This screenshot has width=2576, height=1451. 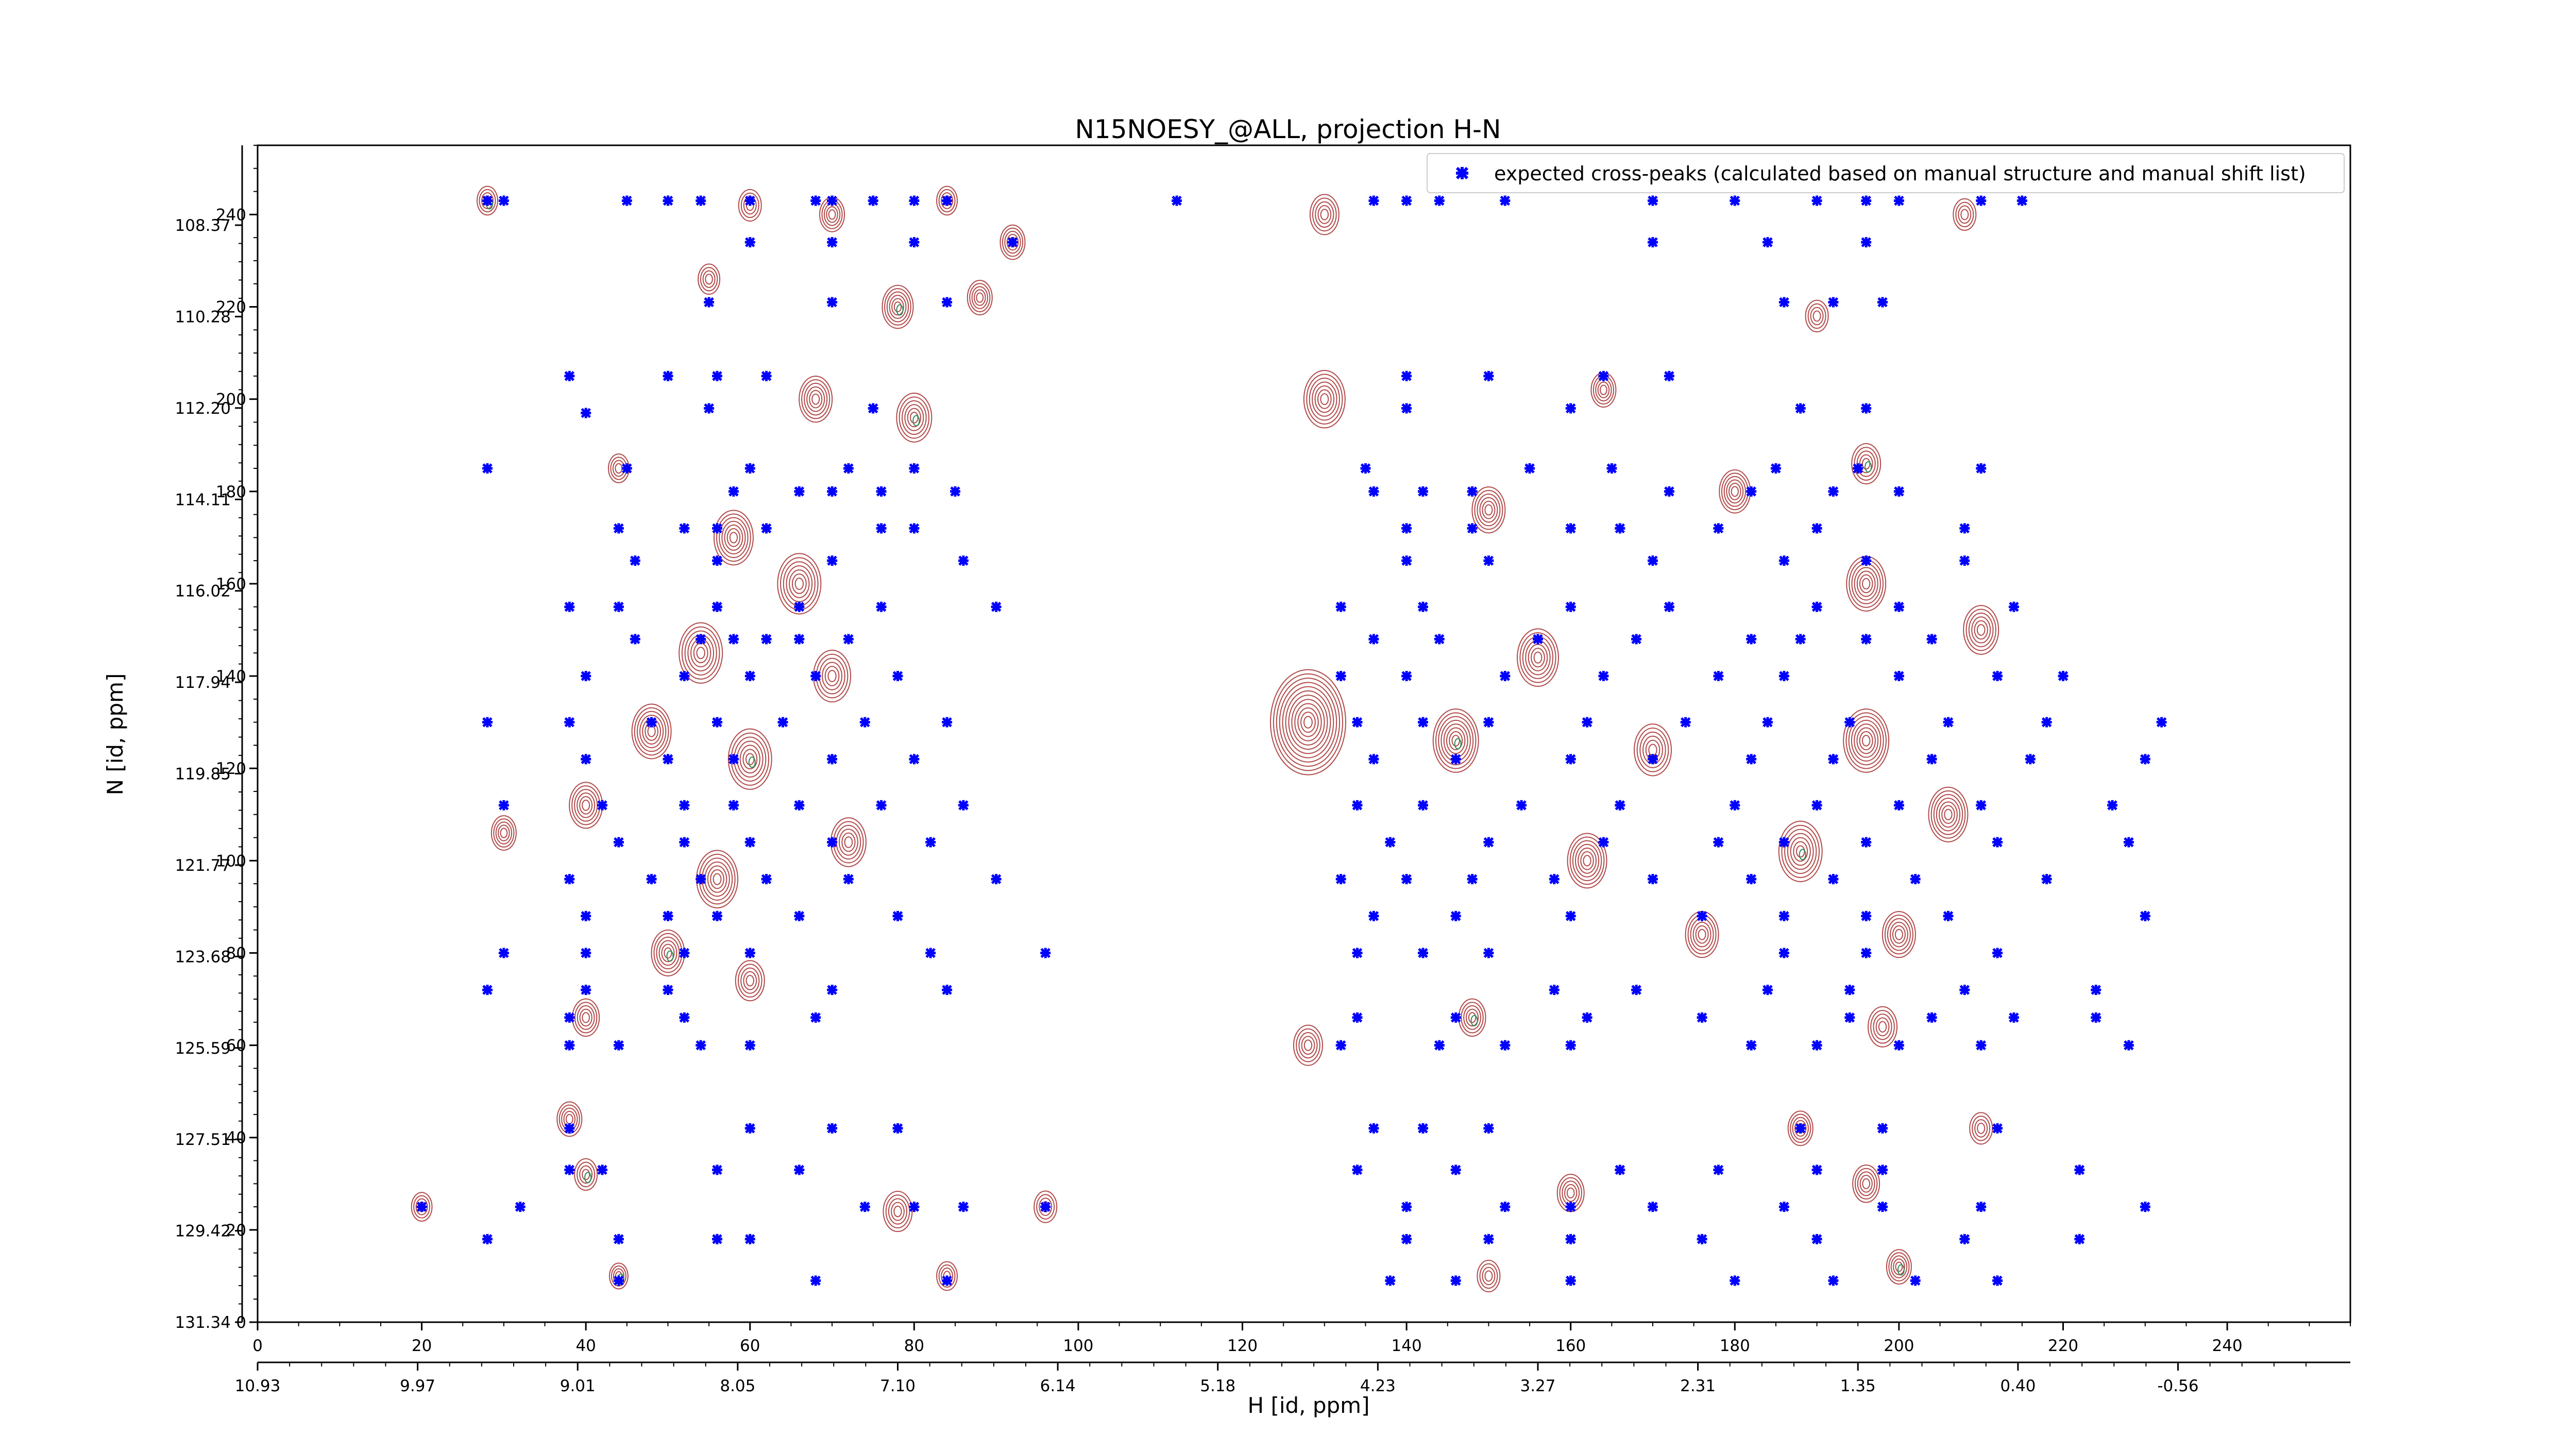 What do you see at coordinates (203, 1140) in the screenshot?
I see `y-ppm-tick-label: 127.51` at bounding box center [203, 1140].